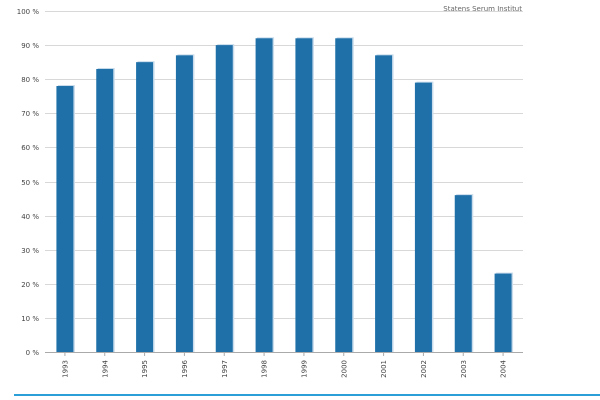 The height and width of the screenshot is (400, 600). What do you see at coordinates (464, 369) in the screenshot?
I see `x-tick-label: 2003` at bounding box center [464, 369].